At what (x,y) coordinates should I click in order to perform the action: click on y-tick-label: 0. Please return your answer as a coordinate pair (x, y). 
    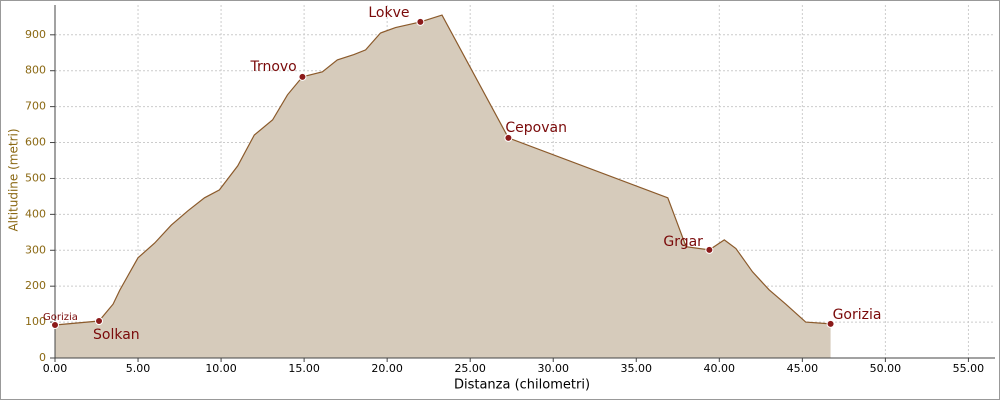
    Looking at the image, I should click on (42, 357).